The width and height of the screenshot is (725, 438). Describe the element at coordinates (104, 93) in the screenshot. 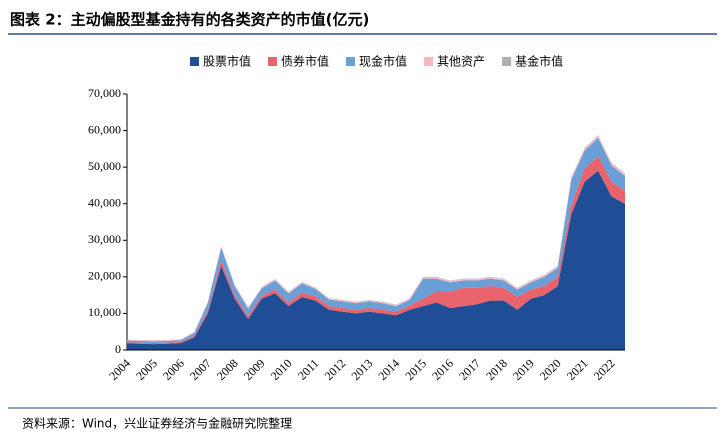

I see `y-tick-label: 70,000` at that location.